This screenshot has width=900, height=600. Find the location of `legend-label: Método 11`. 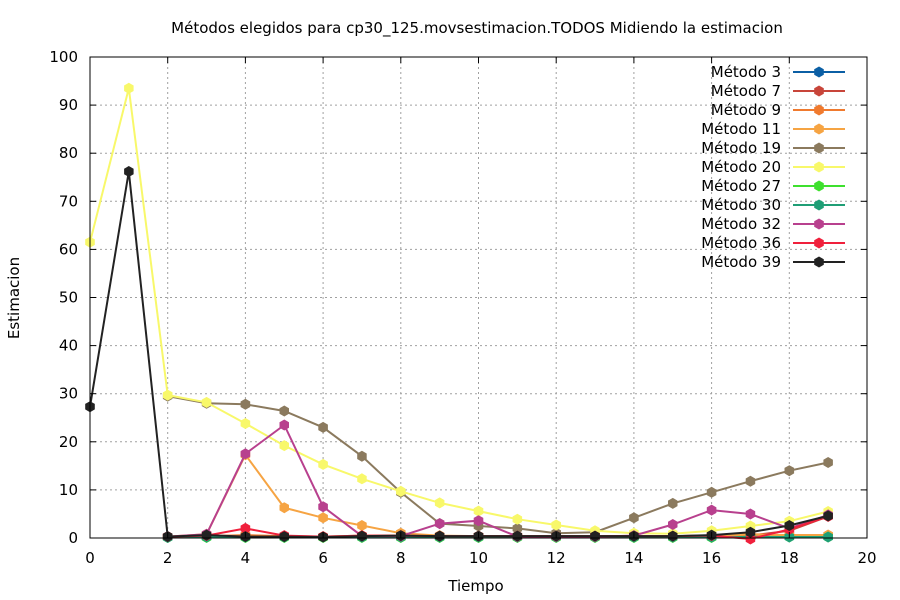

legend-label: Método 11 is located at coordinates (741, 129).